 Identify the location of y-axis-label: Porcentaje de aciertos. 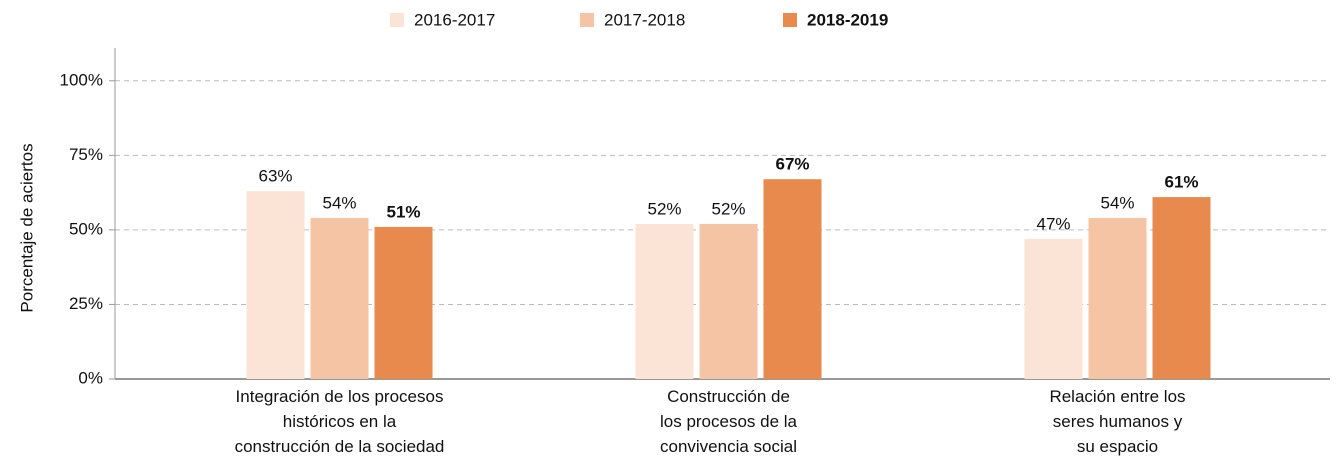
(26, 227).